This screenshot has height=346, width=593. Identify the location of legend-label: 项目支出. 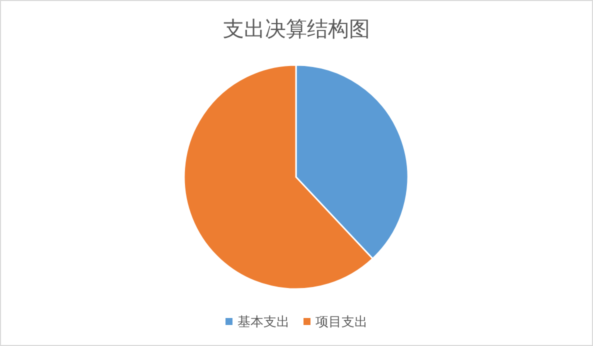
(342, 322).